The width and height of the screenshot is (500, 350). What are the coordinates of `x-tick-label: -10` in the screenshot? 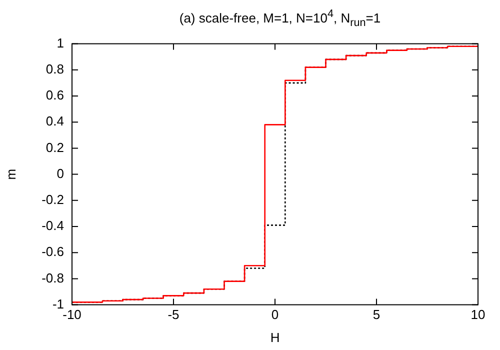 It's located at (72, 314).